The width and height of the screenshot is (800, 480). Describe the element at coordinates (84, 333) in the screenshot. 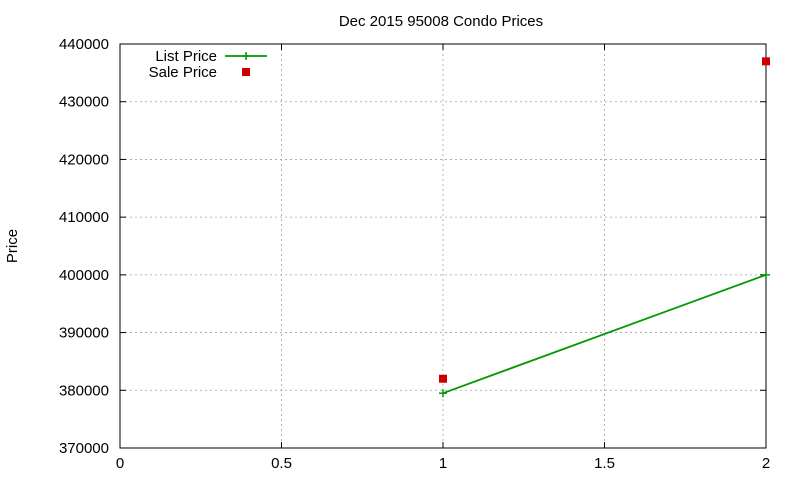

I see `y-tick-label: 390000` at that location.